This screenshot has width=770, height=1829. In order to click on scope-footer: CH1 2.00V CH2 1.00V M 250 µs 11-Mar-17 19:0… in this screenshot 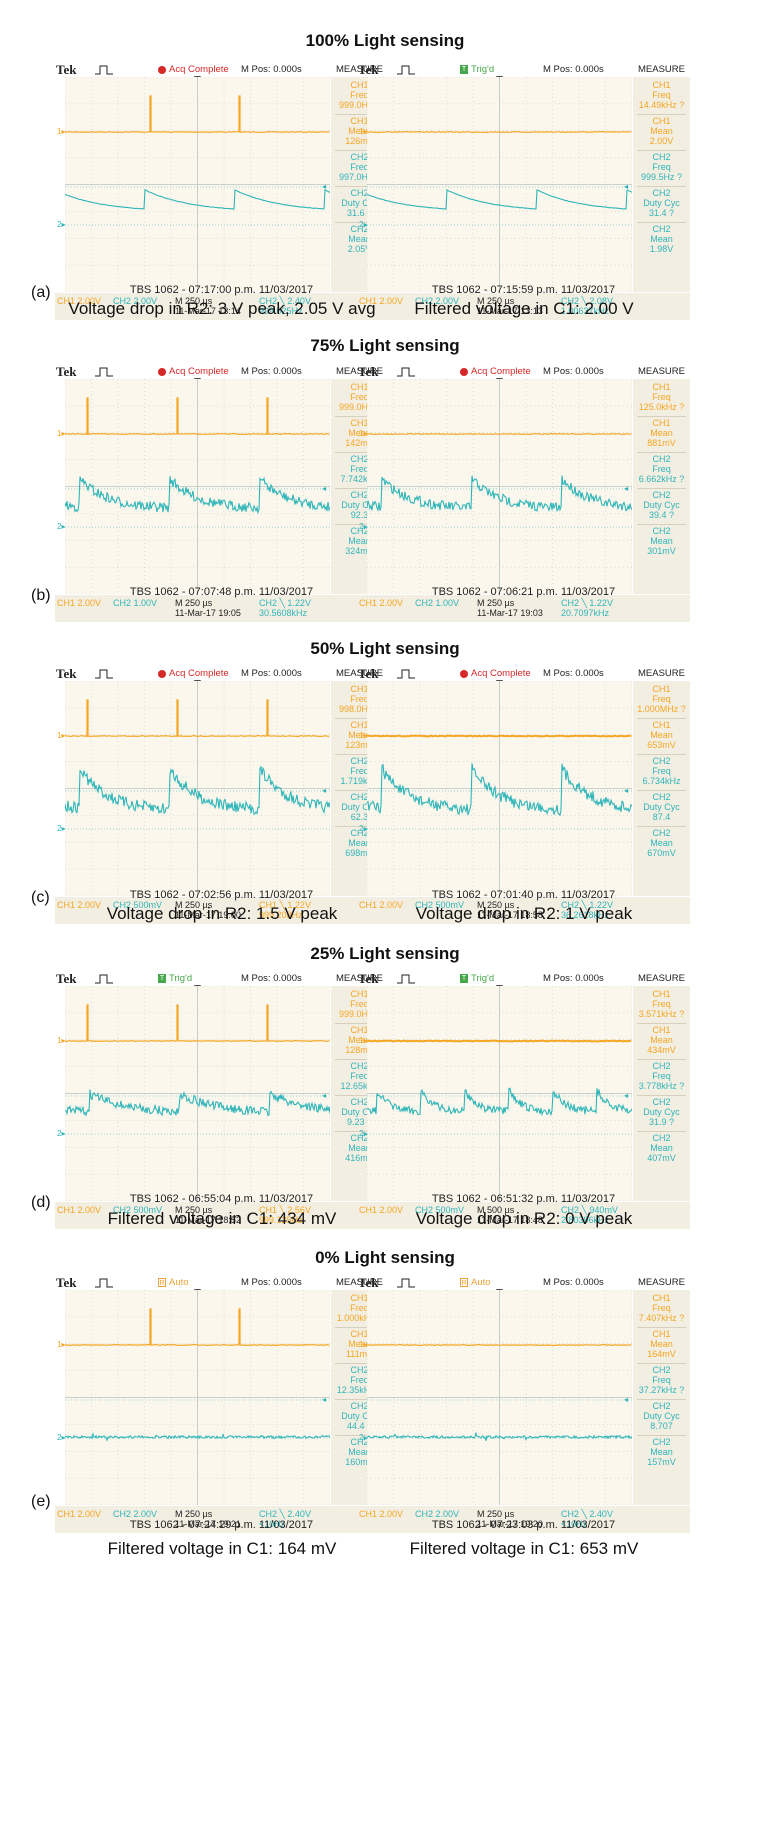, I will do `click(523, 608)`.